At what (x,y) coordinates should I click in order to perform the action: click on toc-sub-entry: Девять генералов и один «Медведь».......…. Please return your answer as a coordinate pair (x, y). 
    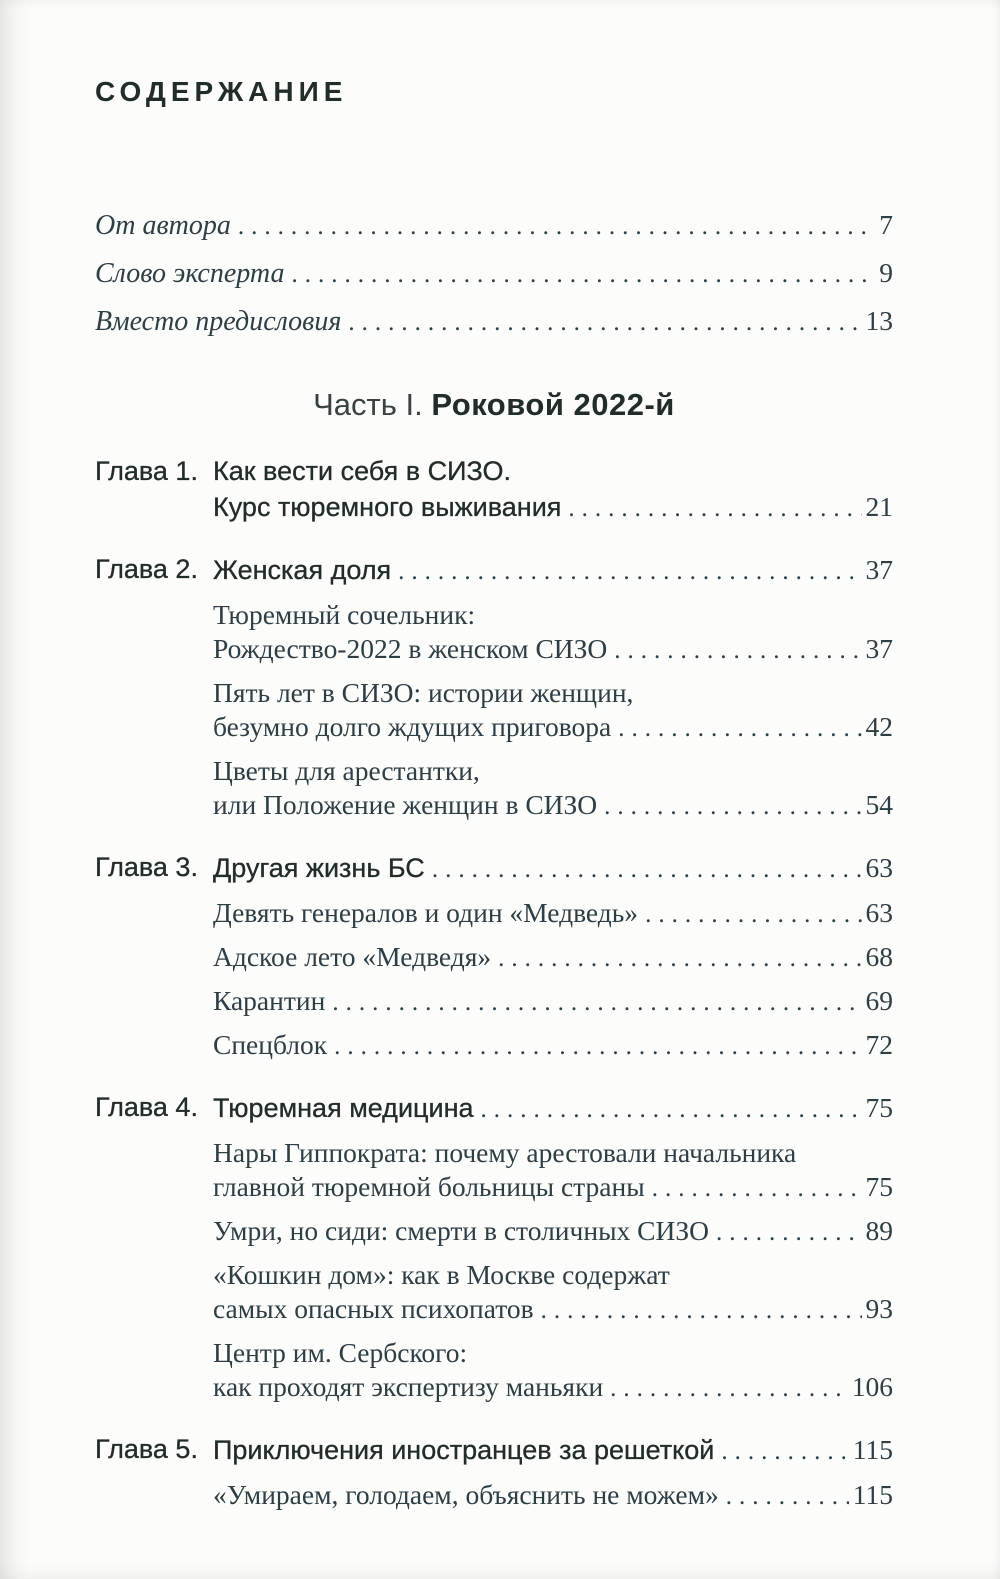
    Looking at the image, I should click on (553, 914).